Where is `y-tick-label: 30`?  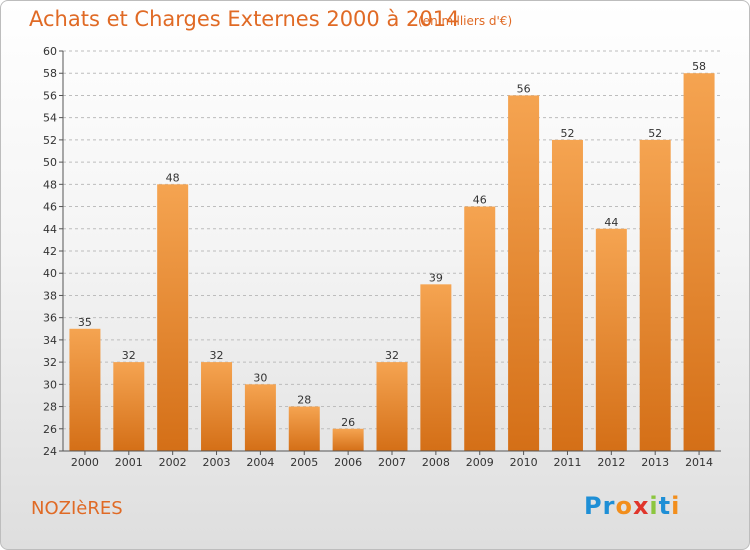
y-tick-label: 30 is located at coordinates (50, 384).